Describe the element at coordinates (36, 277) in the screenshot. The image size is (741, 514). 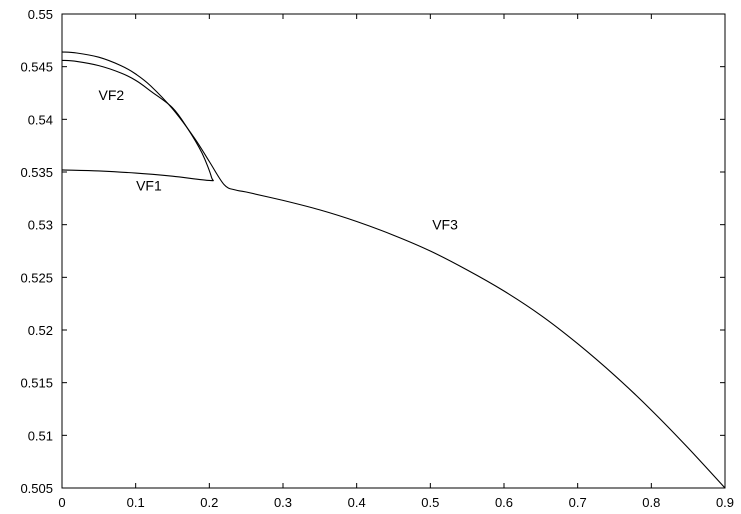
I see `y-tick-label: 0.525` at that location.